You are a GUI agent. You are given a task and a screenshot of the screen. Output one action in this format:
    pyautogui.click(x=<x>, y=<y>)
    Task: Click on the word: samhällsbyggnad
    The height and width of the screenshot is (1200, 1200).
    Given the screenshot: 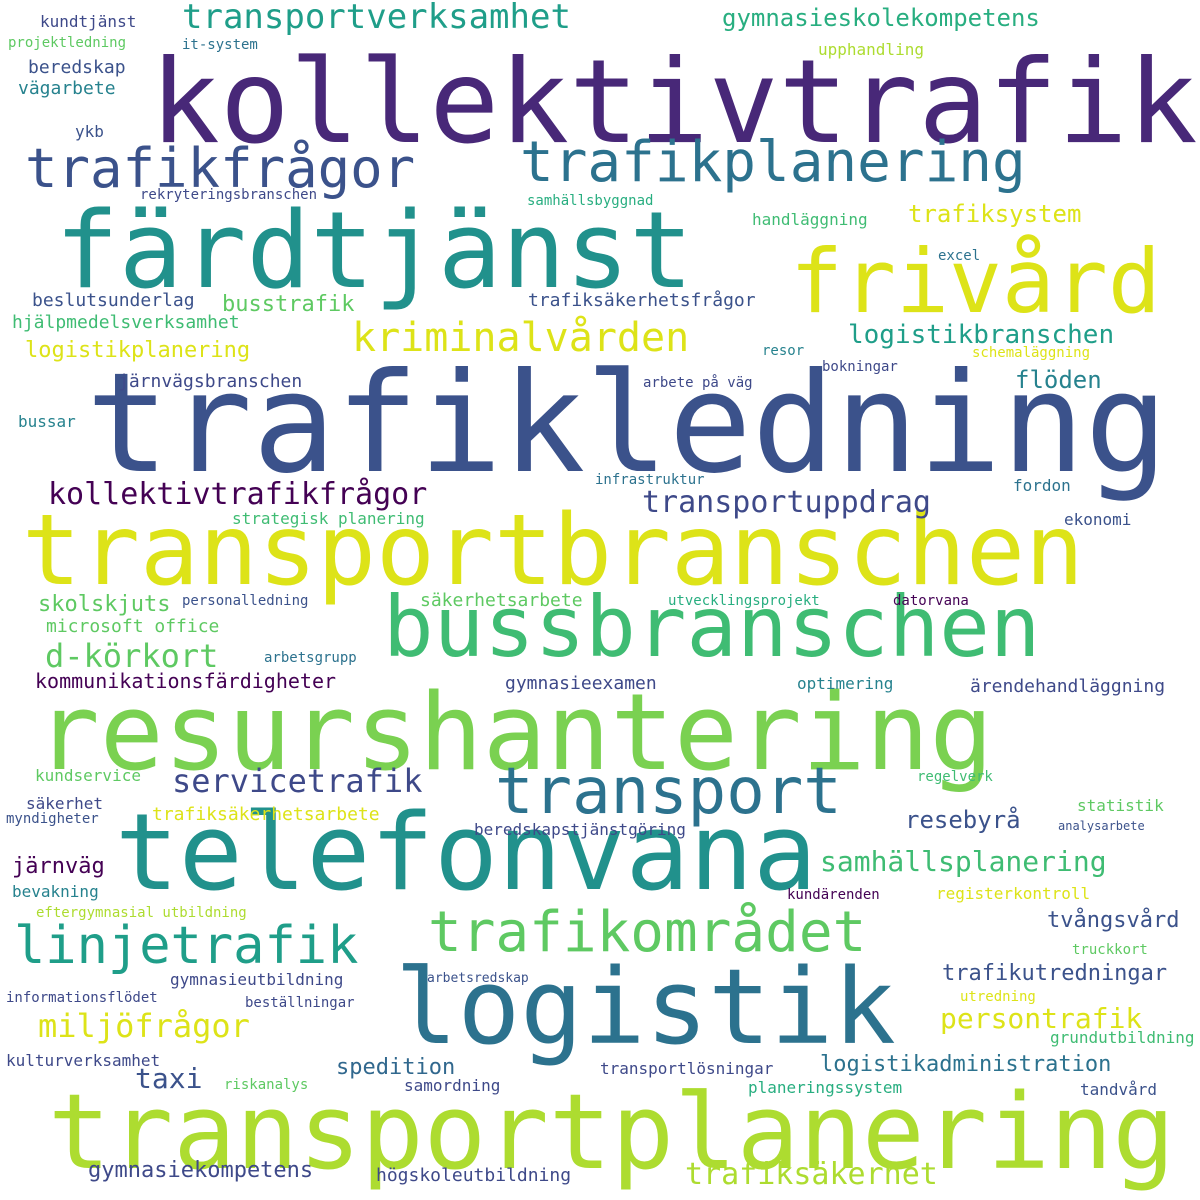 What is the action you would take?
    pyautogui.click(x=590, y=201)
    